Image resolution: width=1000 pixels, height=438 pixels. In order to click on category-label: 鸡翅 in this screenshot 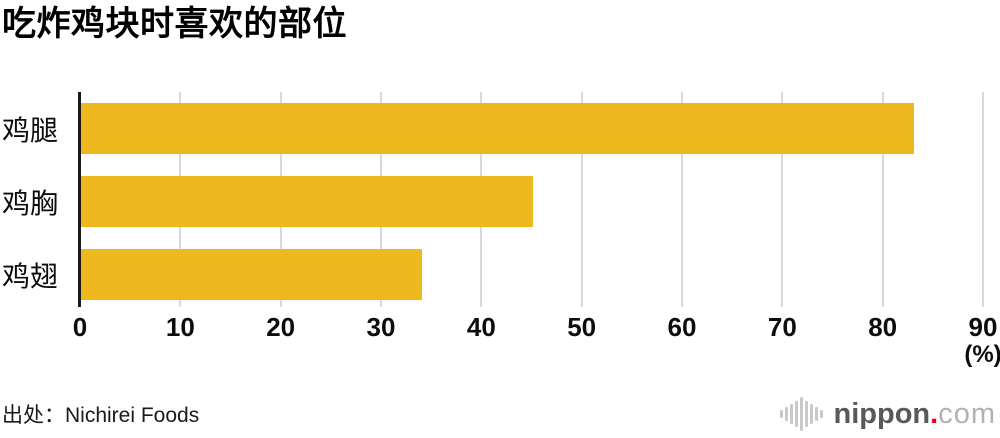, I will do `click(30, 276)`.